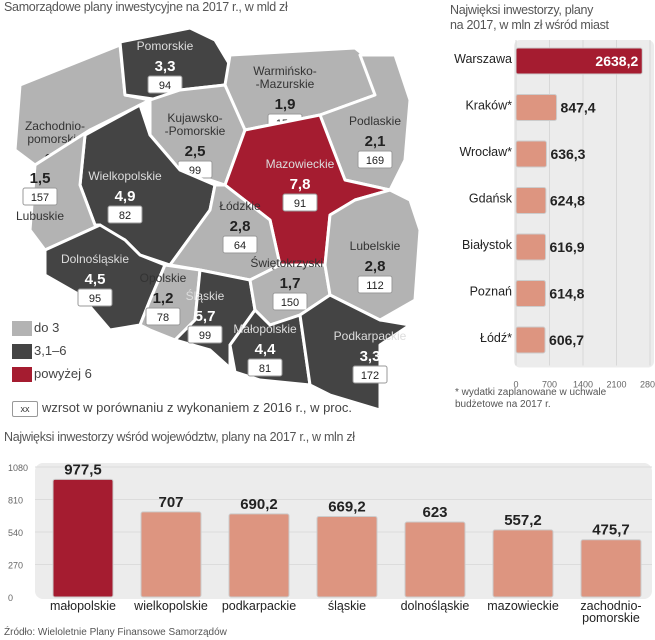 The width and height of the screenshot is (655, 640). I want to click on data-label: 606,7, so click(566, 340).